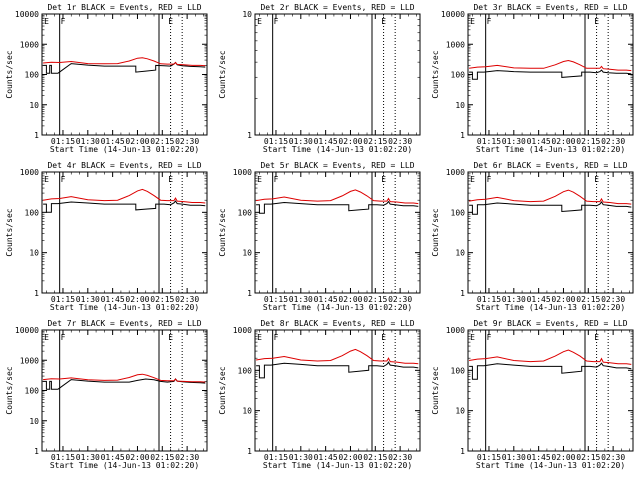  What do you see at coordinates (124, 165) in the screenshot?
I see `chart-title: Det 4r BLACK = Events, RED = LLD` at bounding box center [124, 165].